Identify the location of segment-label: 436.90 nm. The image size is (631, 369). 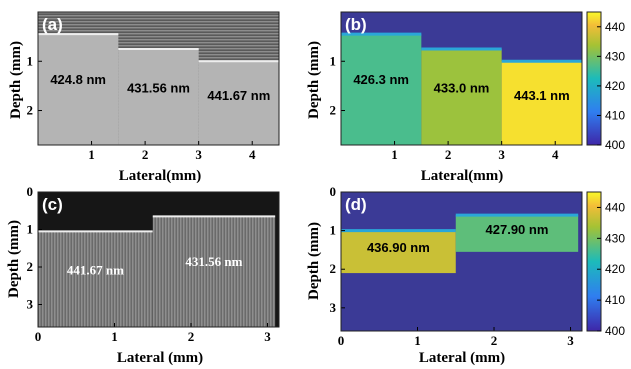
(398, 247).